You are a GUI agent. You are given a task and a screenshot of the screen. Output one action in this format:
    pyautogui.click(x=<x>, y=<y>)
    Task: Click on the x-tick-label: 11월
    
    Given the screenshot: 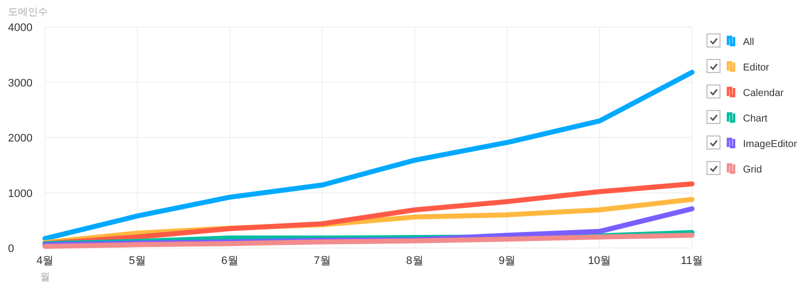 What is the action you would take?
    pyautogui.click(x=692, y=261)
    